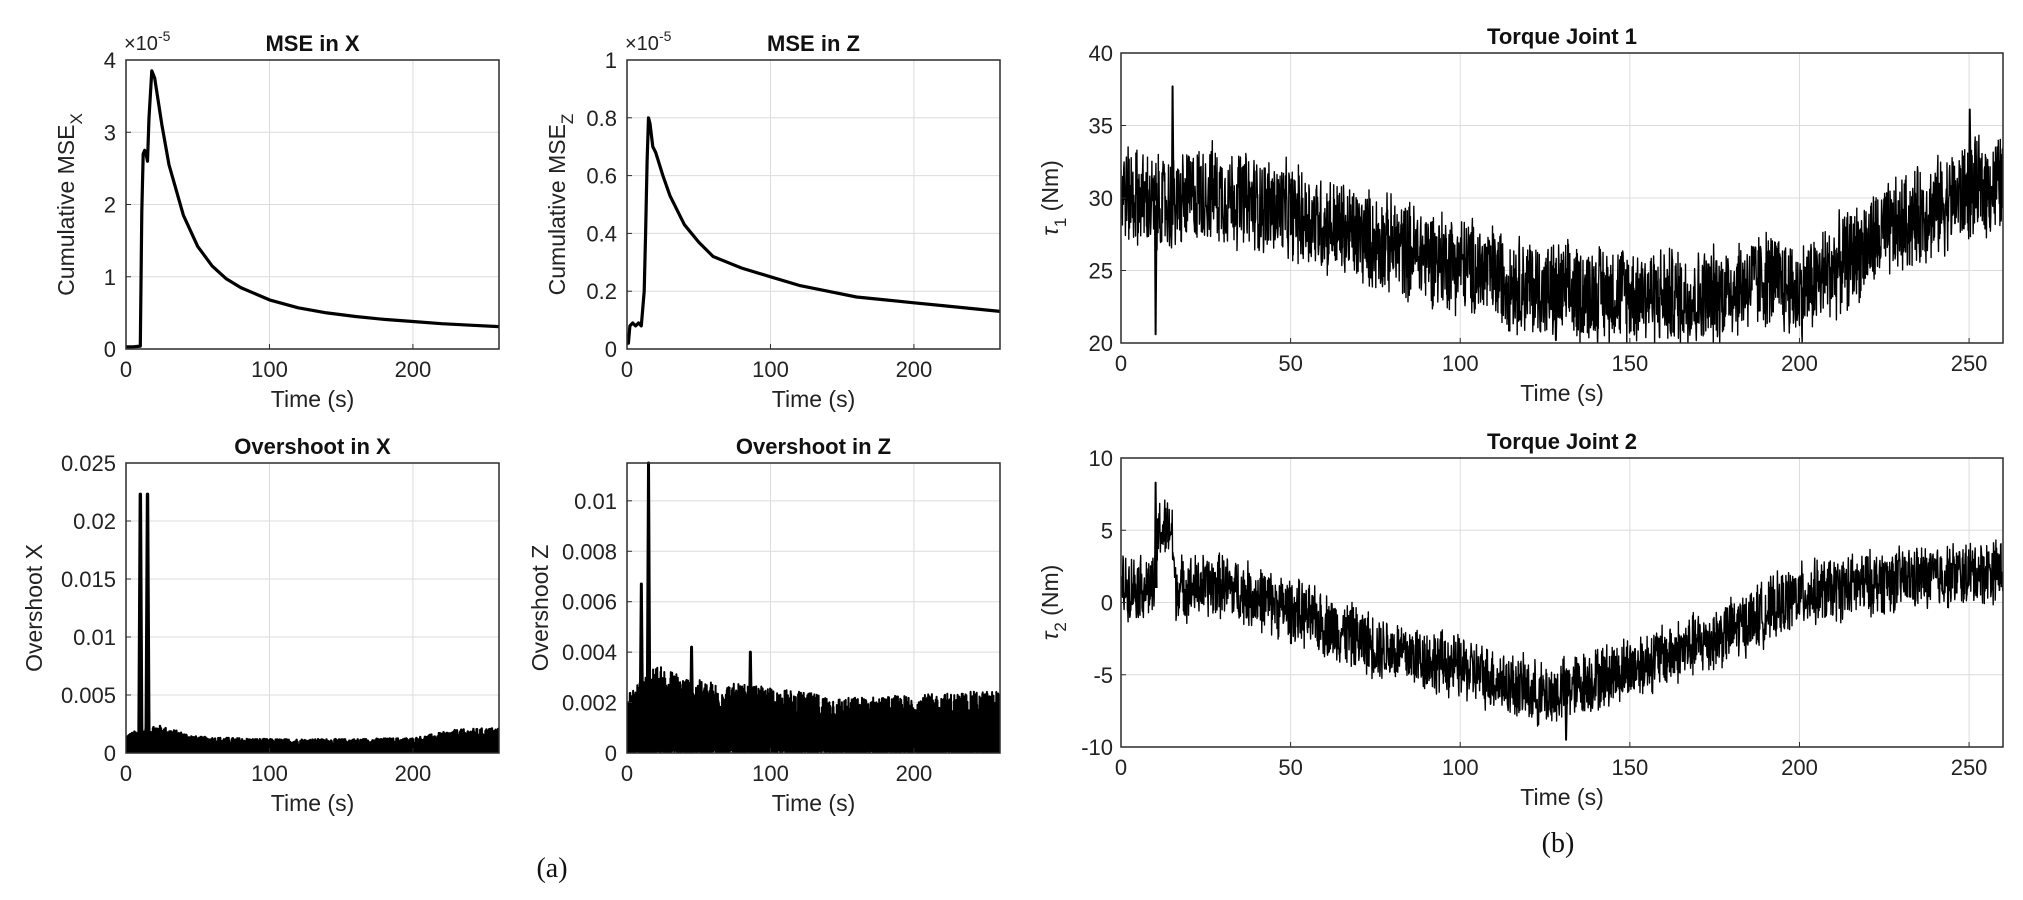  What do you see at coordinates (1101, 343) in the screenshot?
I see `y-tick-label: 20` at bounding box center [1101, 343].